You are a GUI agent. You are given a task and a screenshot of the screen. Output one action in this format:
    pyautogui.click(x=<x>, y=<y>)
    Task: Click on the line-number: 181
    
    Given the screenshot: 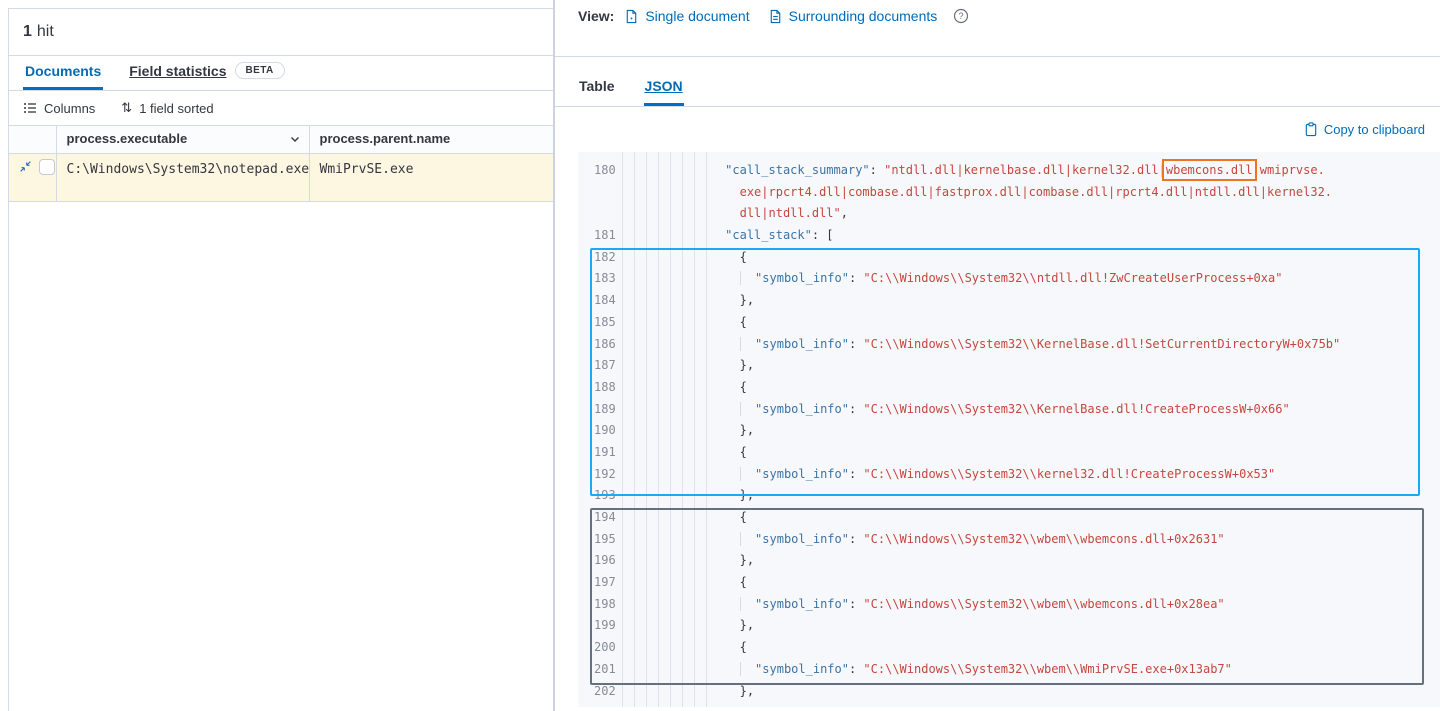 What is the action you would take?
    pyautogui.click(x=605, y=235)
    